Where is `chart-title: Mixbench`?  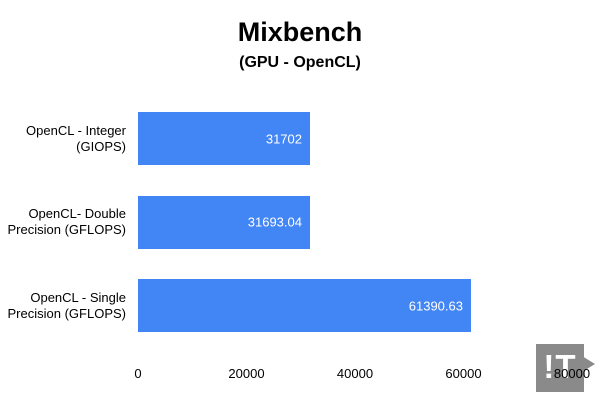
chart-title: Mixbench is located at coordinates (300, 32).